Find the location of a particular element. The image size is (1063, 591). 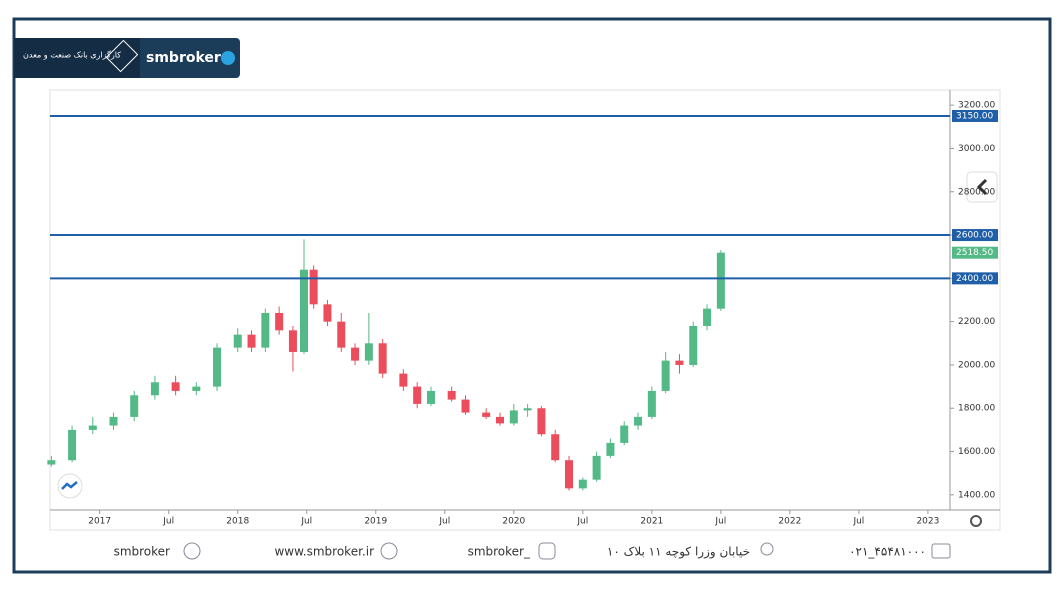

settings-icon is located at coordinates (976, 521).